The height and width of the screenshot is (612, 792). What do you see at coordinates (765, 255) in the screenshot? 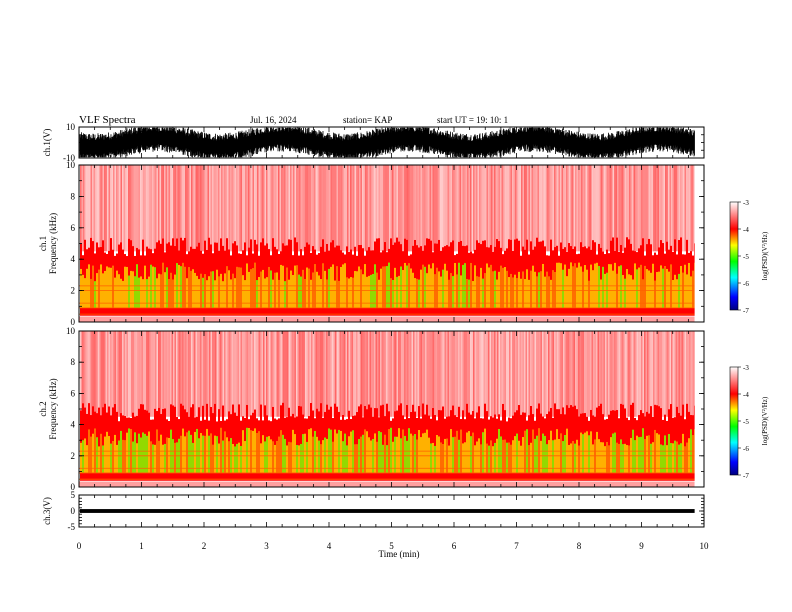
I see `colorbar-ch1-label: log(PSD)(V²/Hz)` at bounding box center [765, 255].